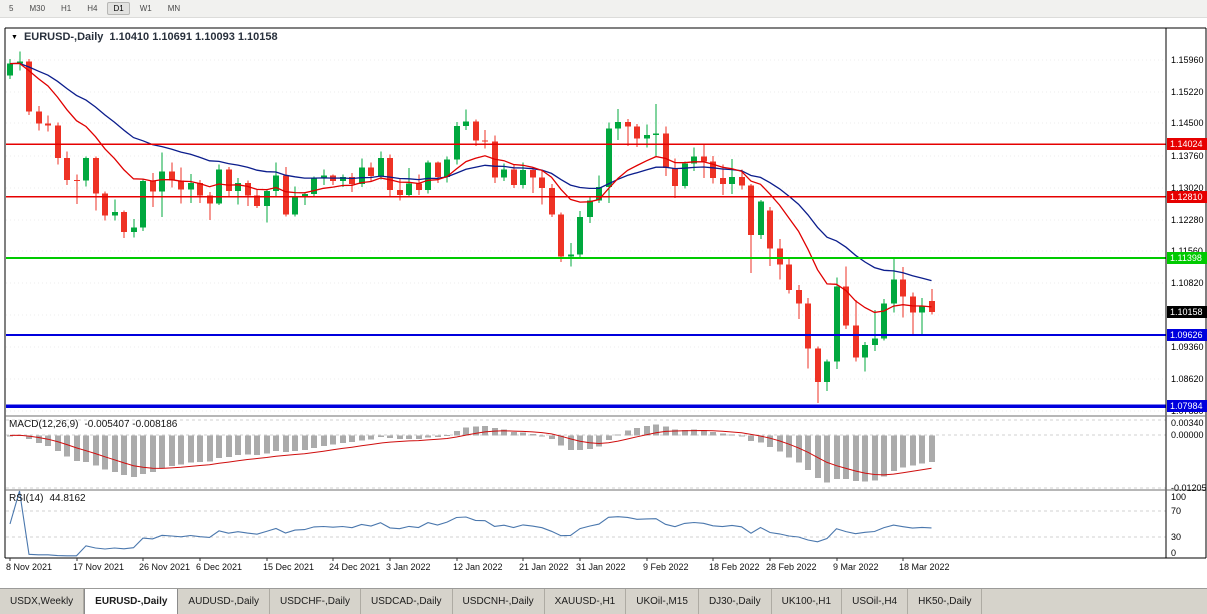 The image size is (1207, 614). I want to click on date-axis-label: 12 Jan 2022, so click(478, 567).